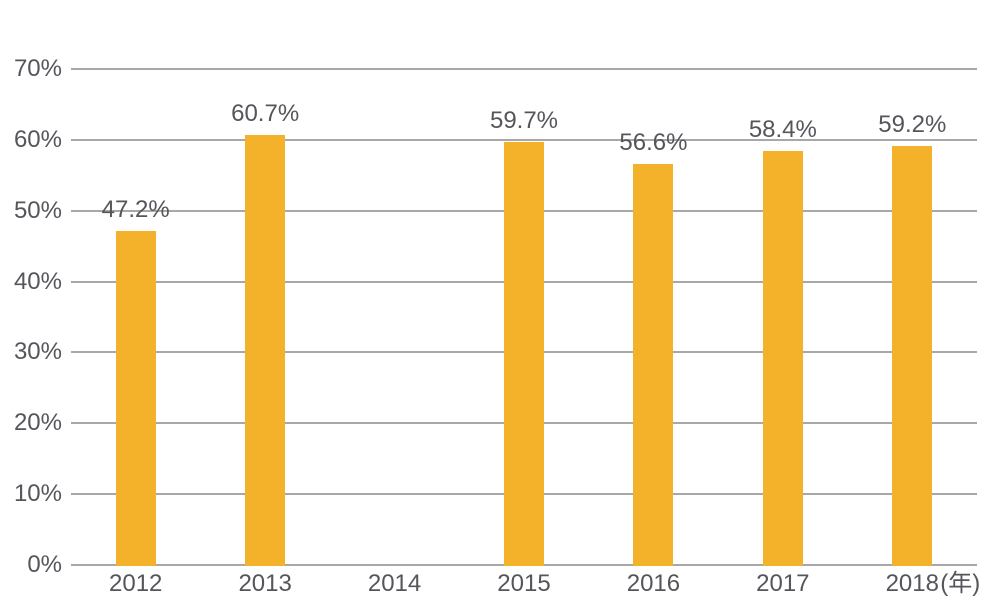 This screenshot has width=1000, height=603. I want to click on y-tick-label: 40%, so click(37, 281).